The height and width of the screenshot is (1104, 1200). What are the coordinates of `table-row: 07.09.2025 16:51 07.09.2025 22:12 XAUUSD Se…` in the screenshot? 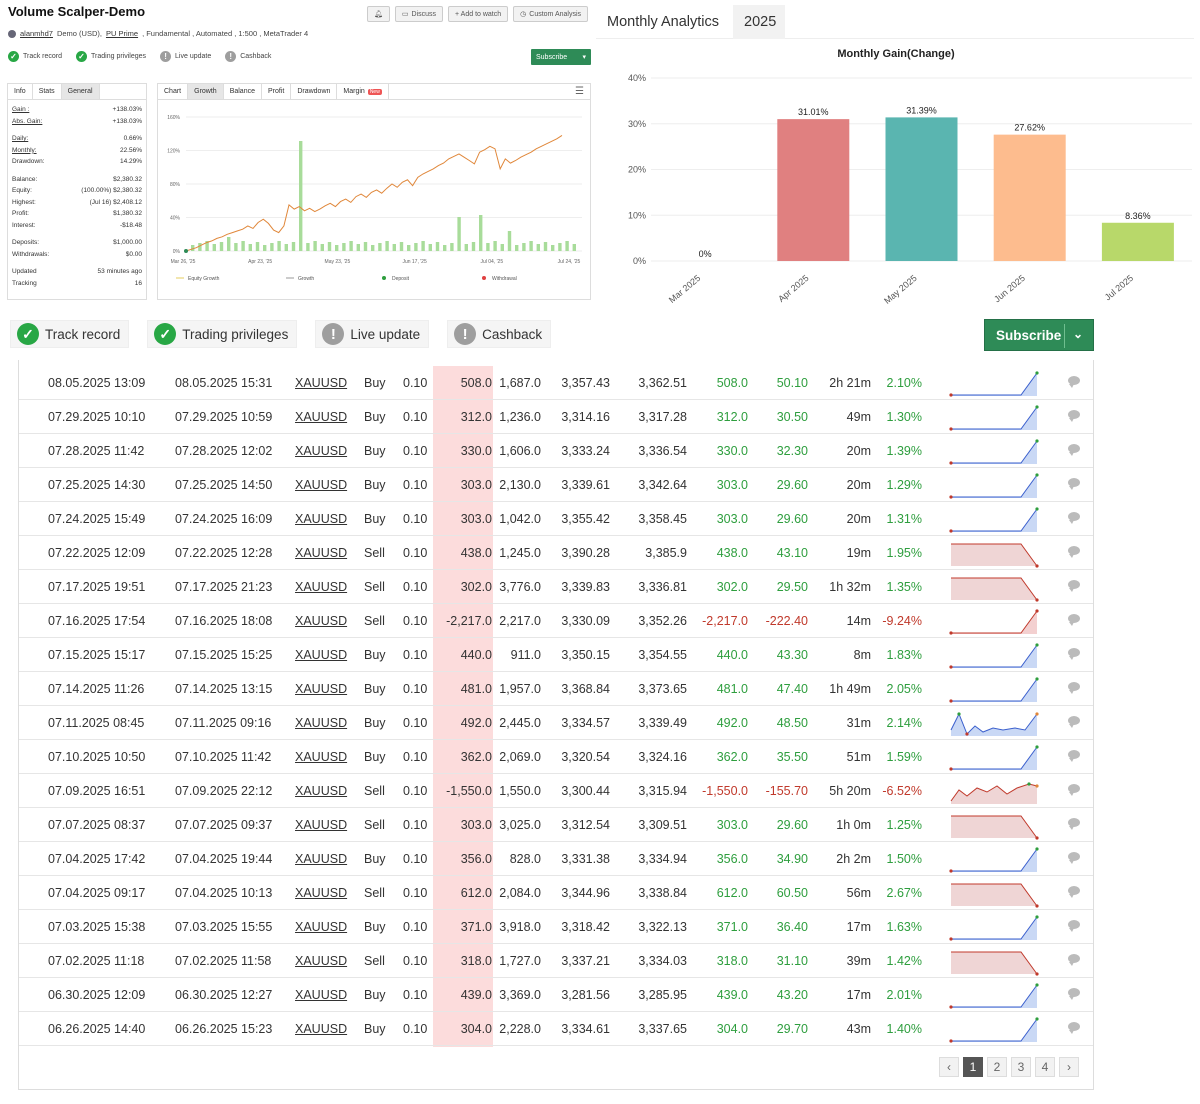 It's located at (556, 791).